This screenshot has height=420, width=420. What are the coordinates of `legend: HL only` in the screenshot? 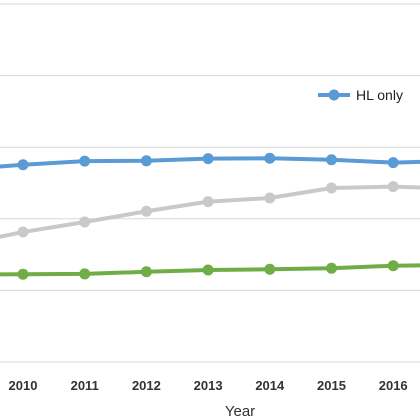 It's located at (360, 95).